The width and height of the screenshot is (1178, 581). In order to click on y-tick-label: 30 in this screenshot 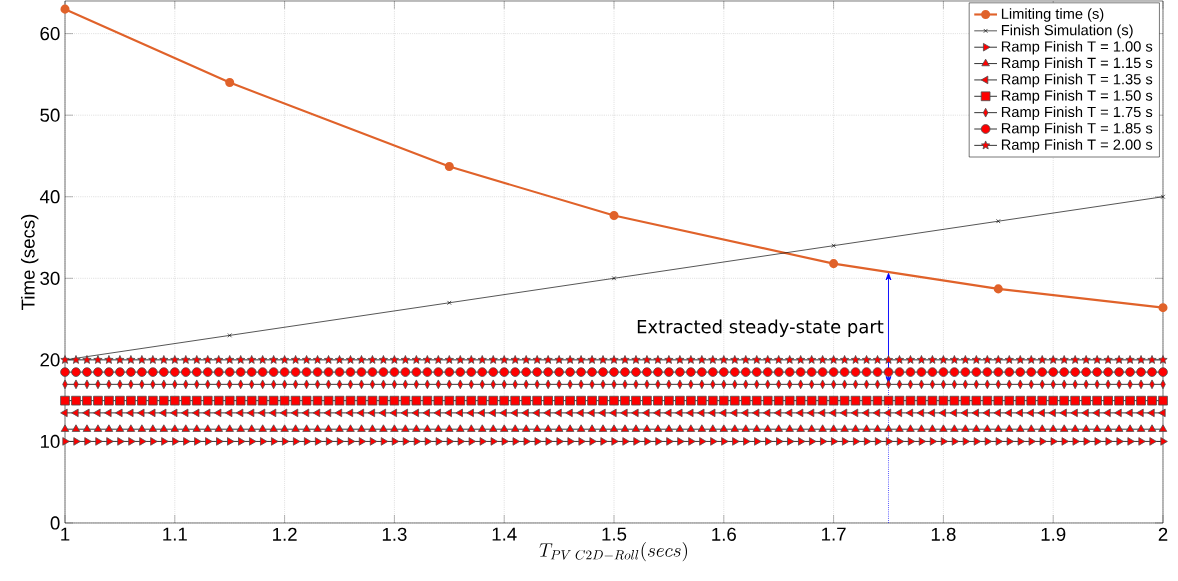, I will do `click(50, 278)`.